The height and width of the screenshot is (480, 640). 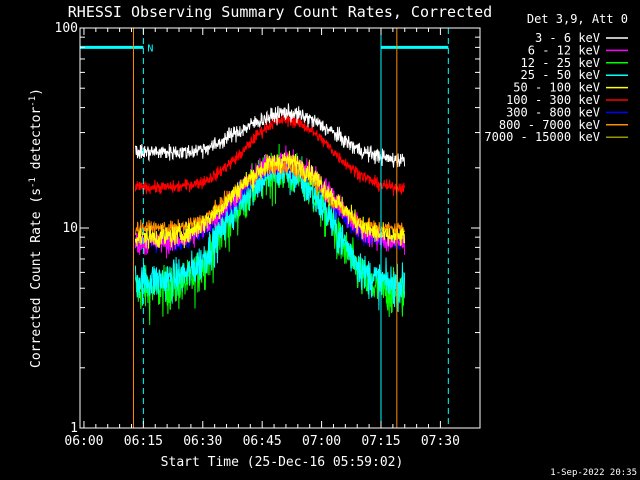 What do you see at coordinates (567, 38) in the screenshot?
I see `legend-label: 3 - 6 keV` at bounding box center [567, 38].